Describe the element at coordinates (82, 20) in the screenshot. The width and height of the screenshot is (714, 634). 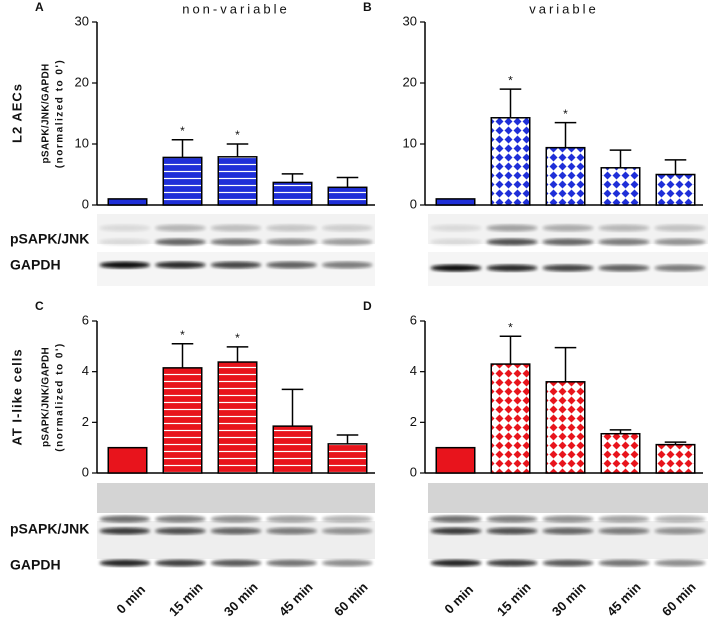
I see `y-tick-label: 30` at that location.